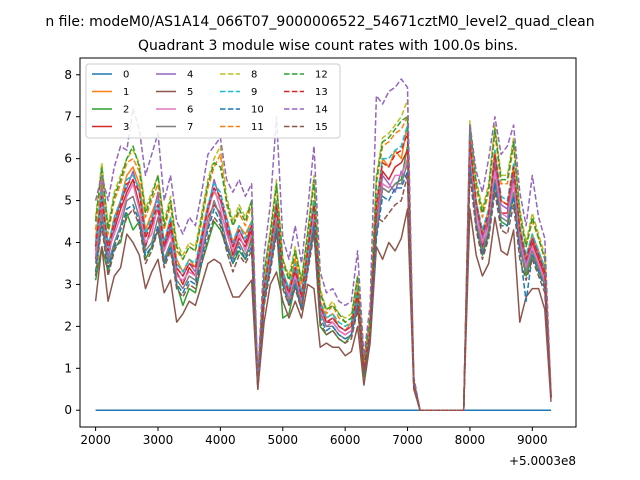 This screenshot has height=480, width=640. What do you see at coordinates (257, 110) in the screenshot?
I see `legend-label-10: 10` at bounding box center [257, 110].